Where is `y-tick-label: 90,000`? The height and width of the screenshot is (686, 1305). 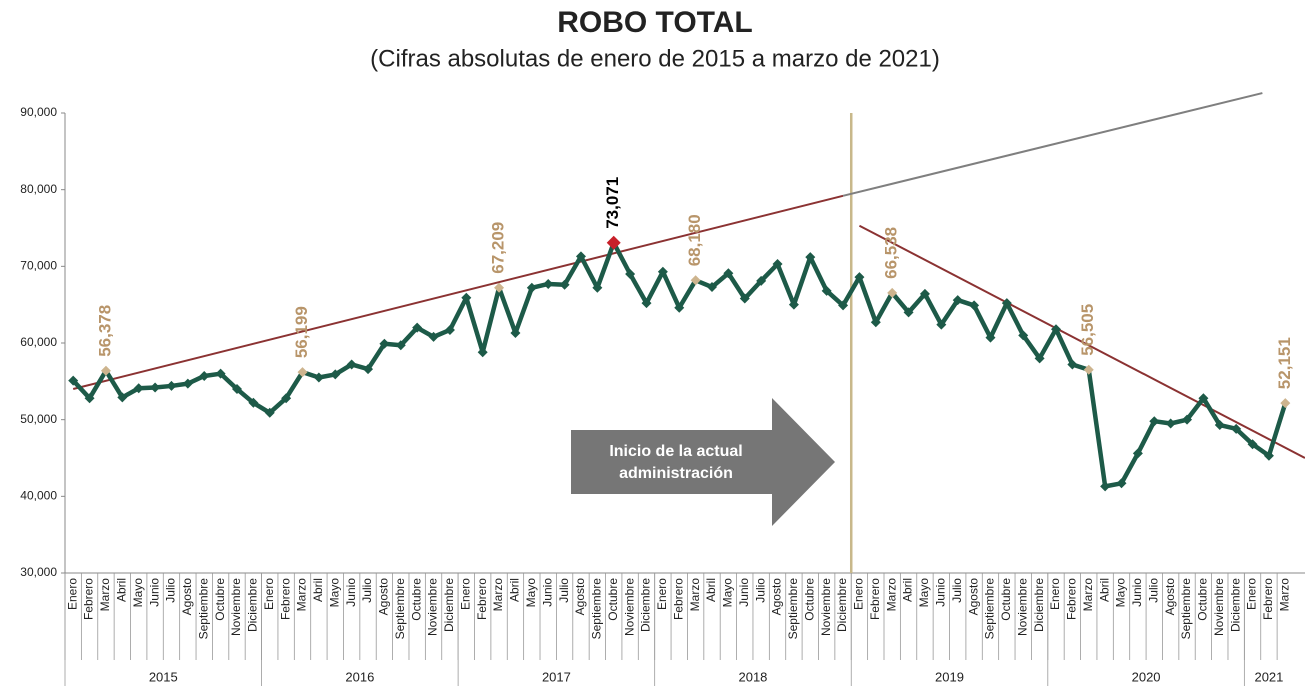
y-tick-label: 90,000 is located at coordinates (38, 112).